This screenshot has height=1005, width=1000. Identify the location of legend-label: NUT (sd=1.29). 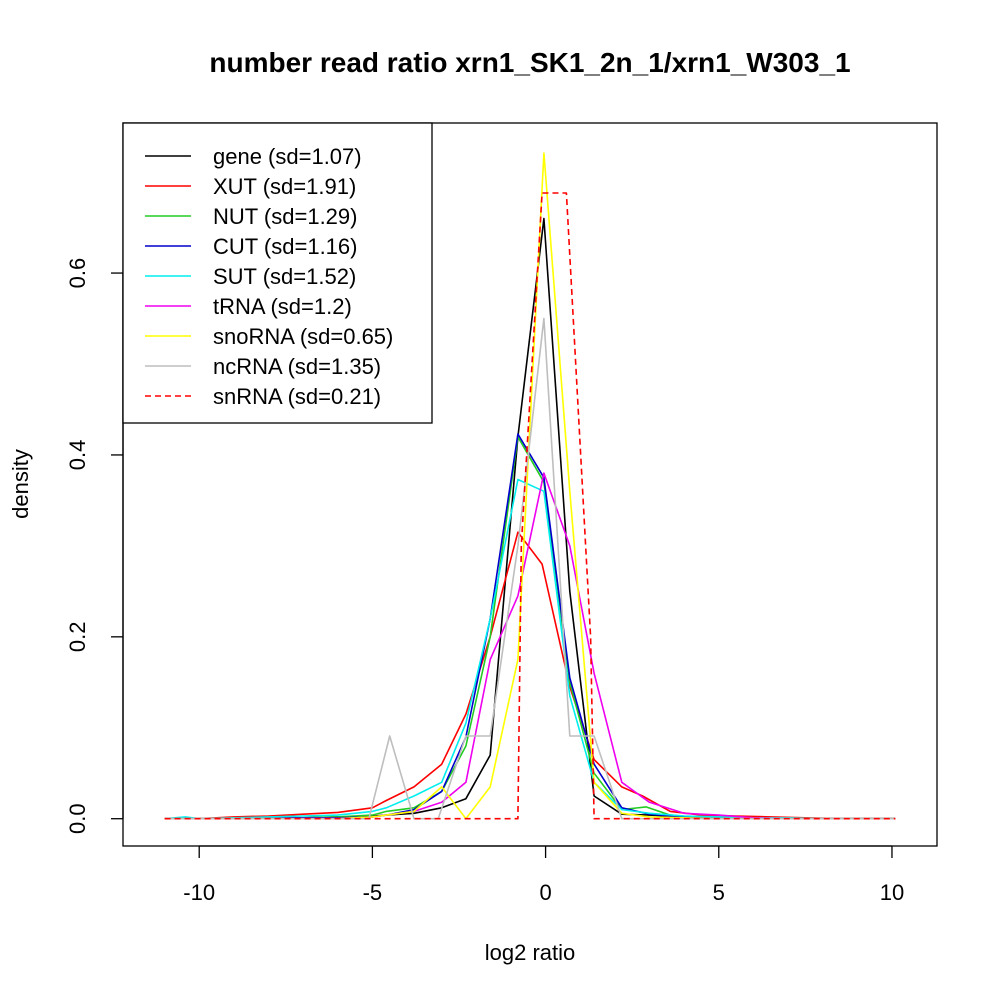
(285, 216).